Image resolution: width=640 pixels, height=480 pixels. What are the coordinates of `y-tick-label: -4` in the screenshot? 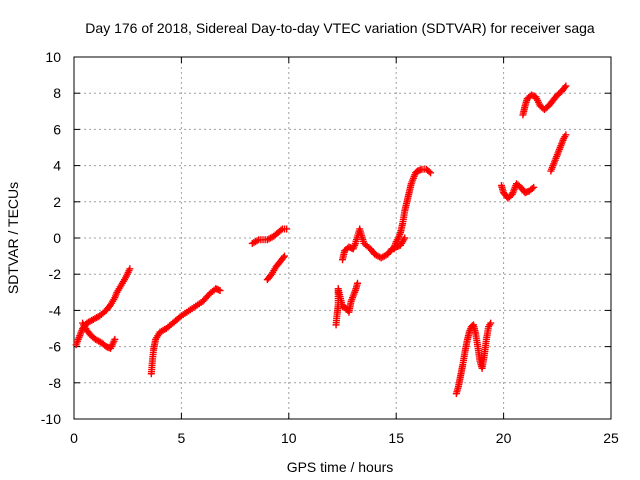 It's located at (55, 310).